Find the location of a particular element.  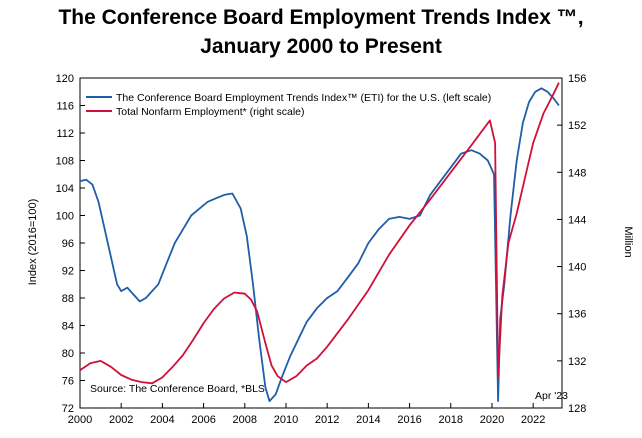

x-tick-label: 2012 is located at coordinates (327, 420).